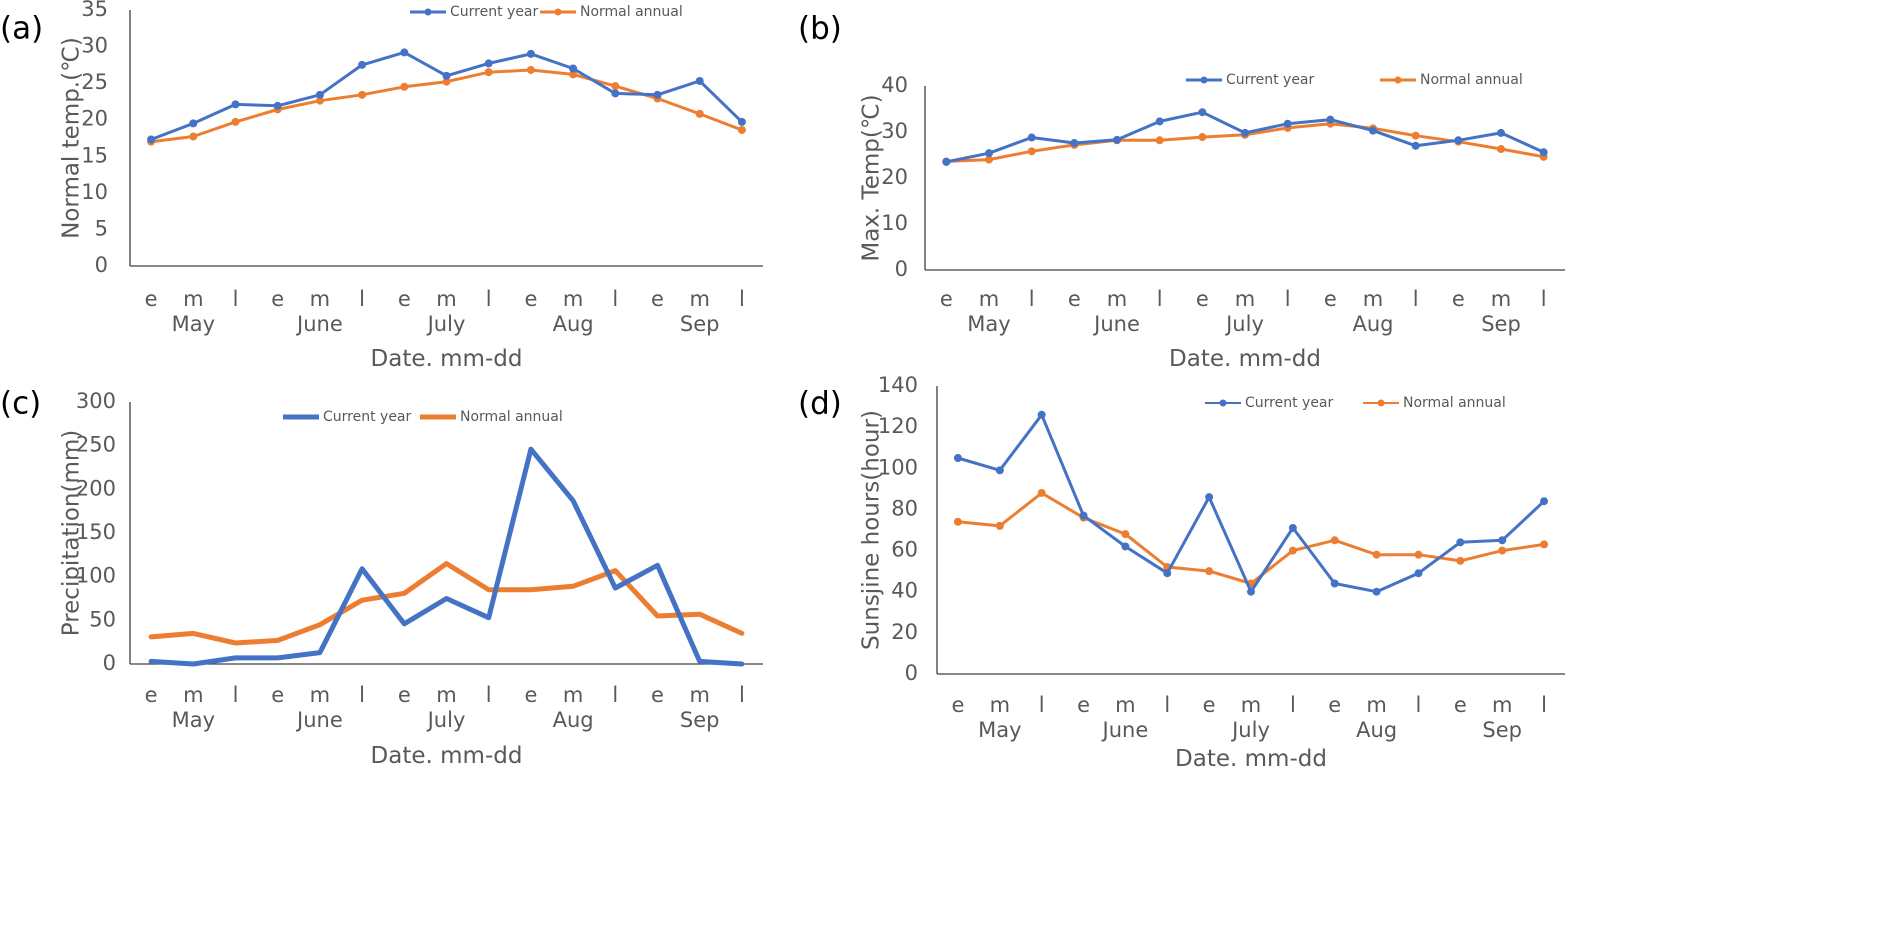 Image resolution: width=1894 pixels, height=927 pixels. Describe the element at coordinates (94, 10) in the screenshot. I see `y-tick-label: 35` at that location.